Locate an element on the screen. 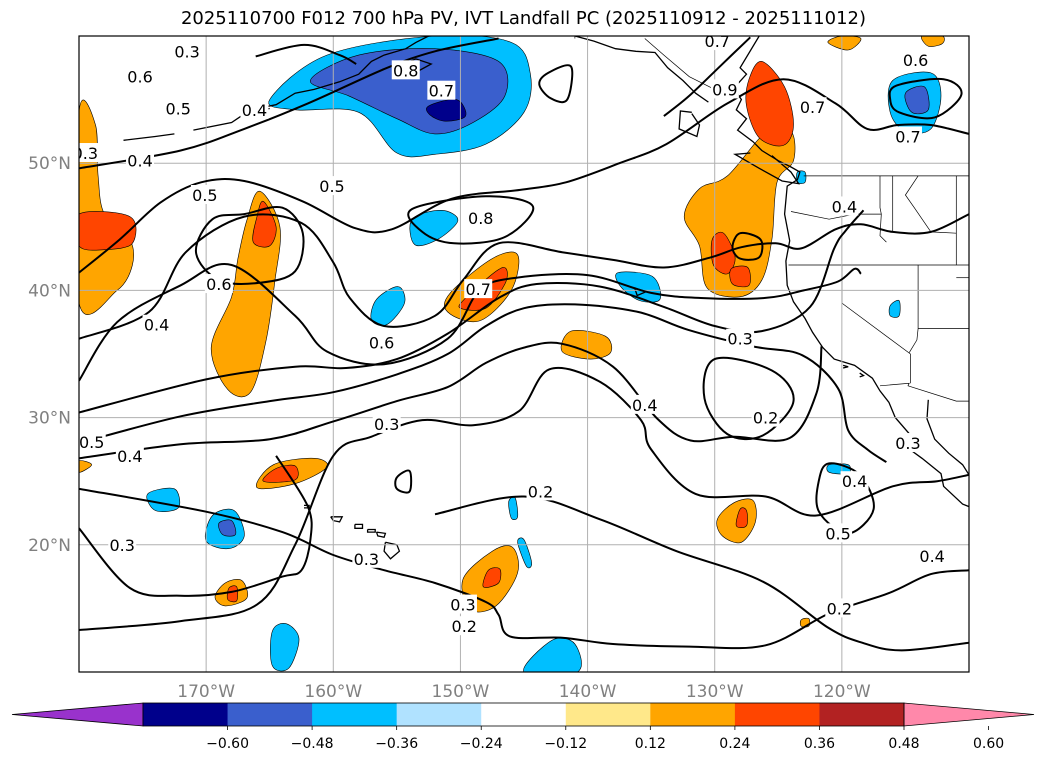 Image resolution: width=1047 pixels, height=765 pixels. colorbar-tick-label: −0.36 is located at coordinates (396, 744).